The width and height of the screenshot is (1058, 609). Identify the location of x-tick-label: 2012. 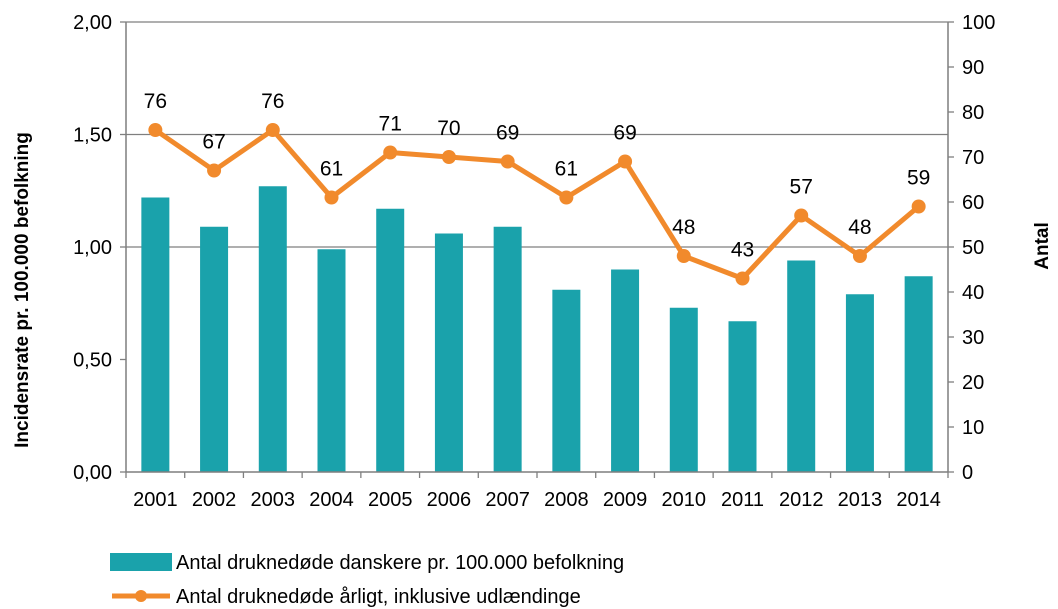
(801, 500).